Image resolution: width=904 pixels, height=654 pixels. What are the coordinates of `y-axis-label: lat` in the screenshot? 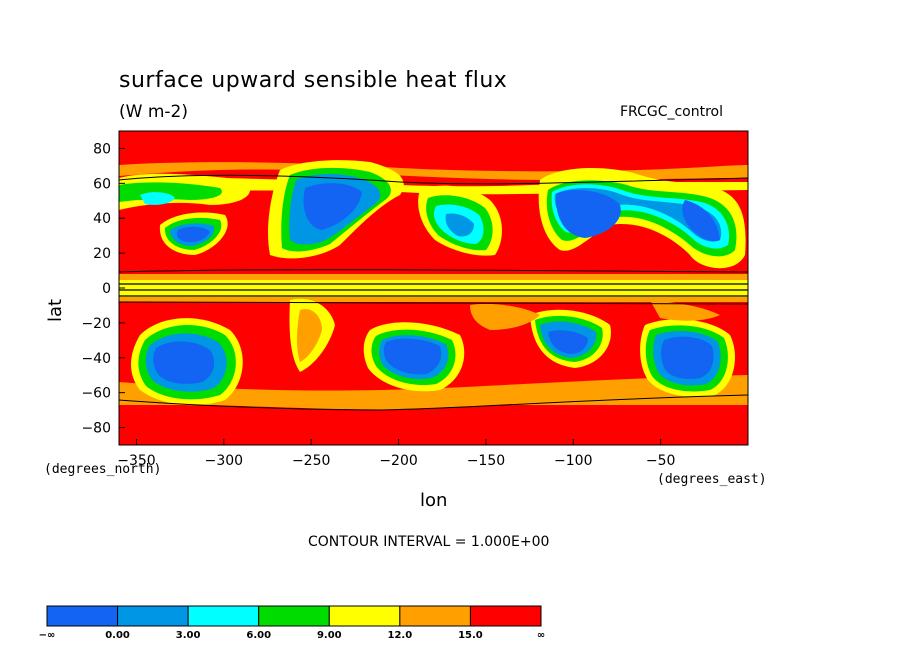 It's located at (56, 310).